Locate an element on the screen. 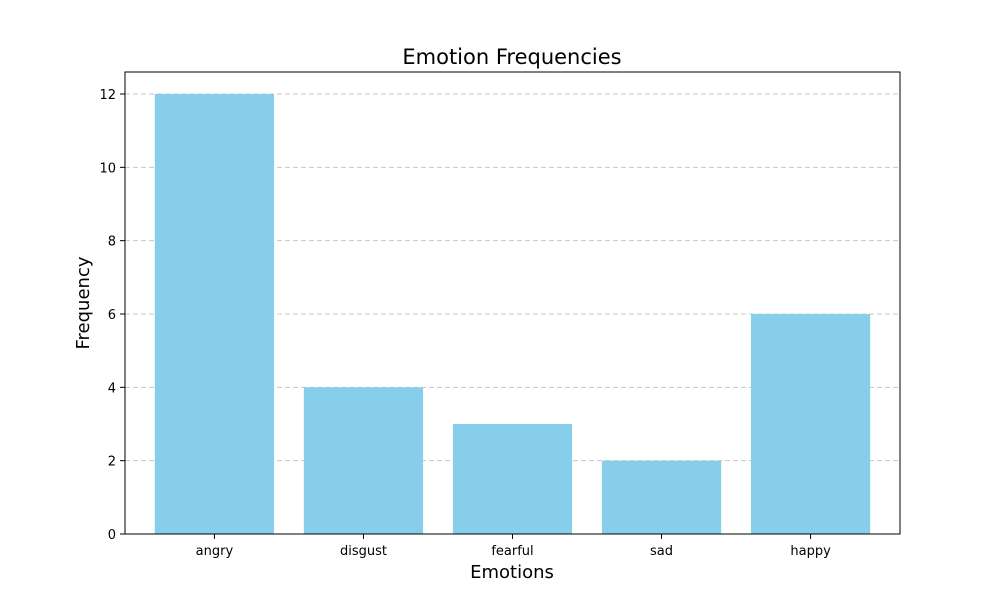 The image size is (1000, 605). x-axis-ticks: angry disgust fearful sad happy is located at coordinates (513, 546).